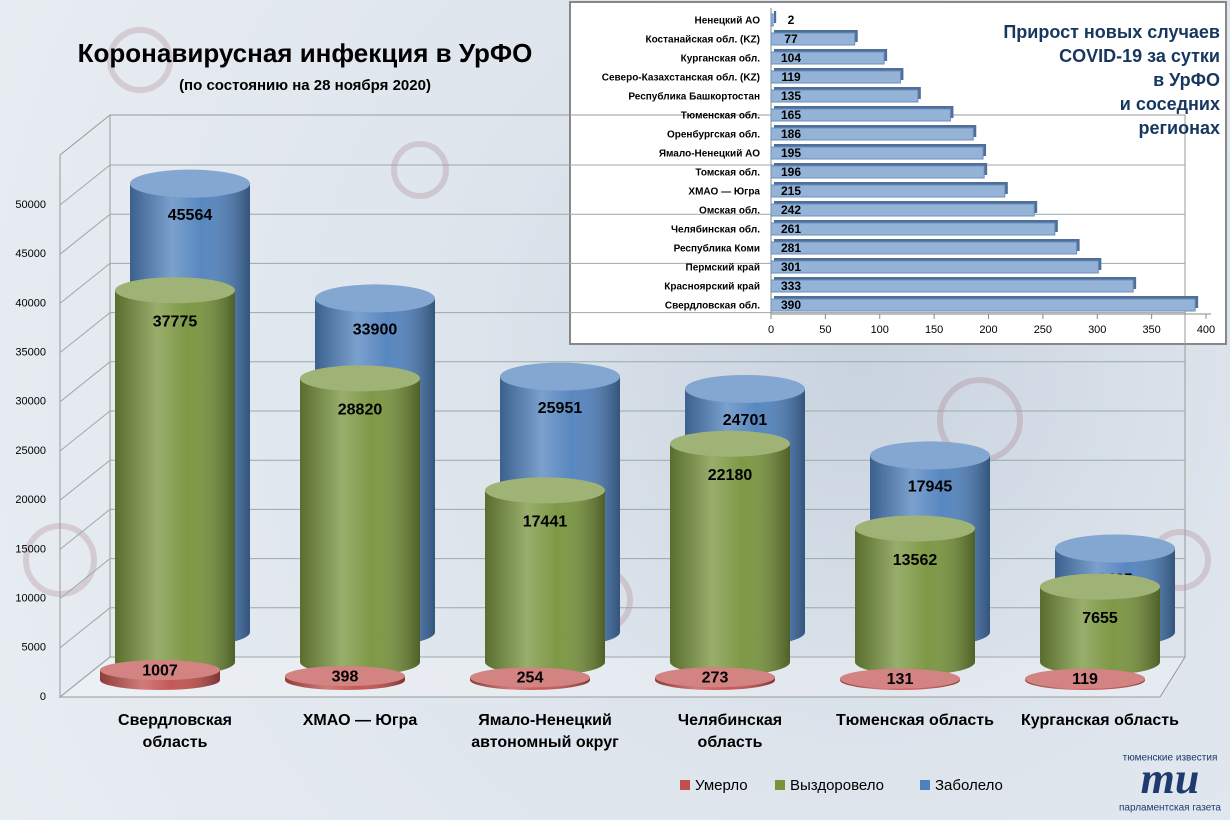 This screenshot has width=1230, height=820. Describe the element at coordinates (1139, 56) in the screenshot. I see `inset-title: COVID-19 за сутки` at that location.